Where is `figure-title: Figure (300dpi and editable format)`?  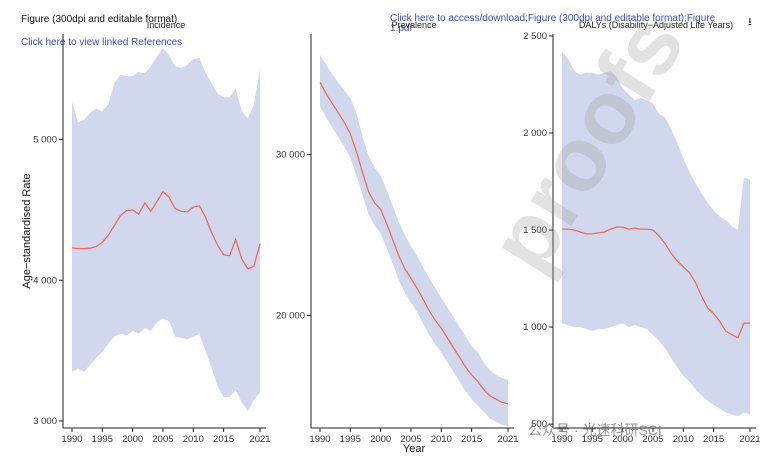
figure-title: Figure (300dpi and editable format) is located at coordinates (99, 19).